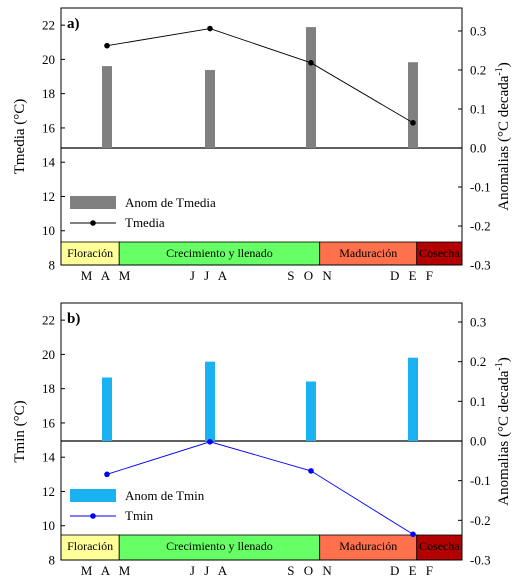  What do you see at coordinates (20, 137) in the screenshot?
I see `left-axis-title: Tmedia (°C)` at bounding box center [20, 137].